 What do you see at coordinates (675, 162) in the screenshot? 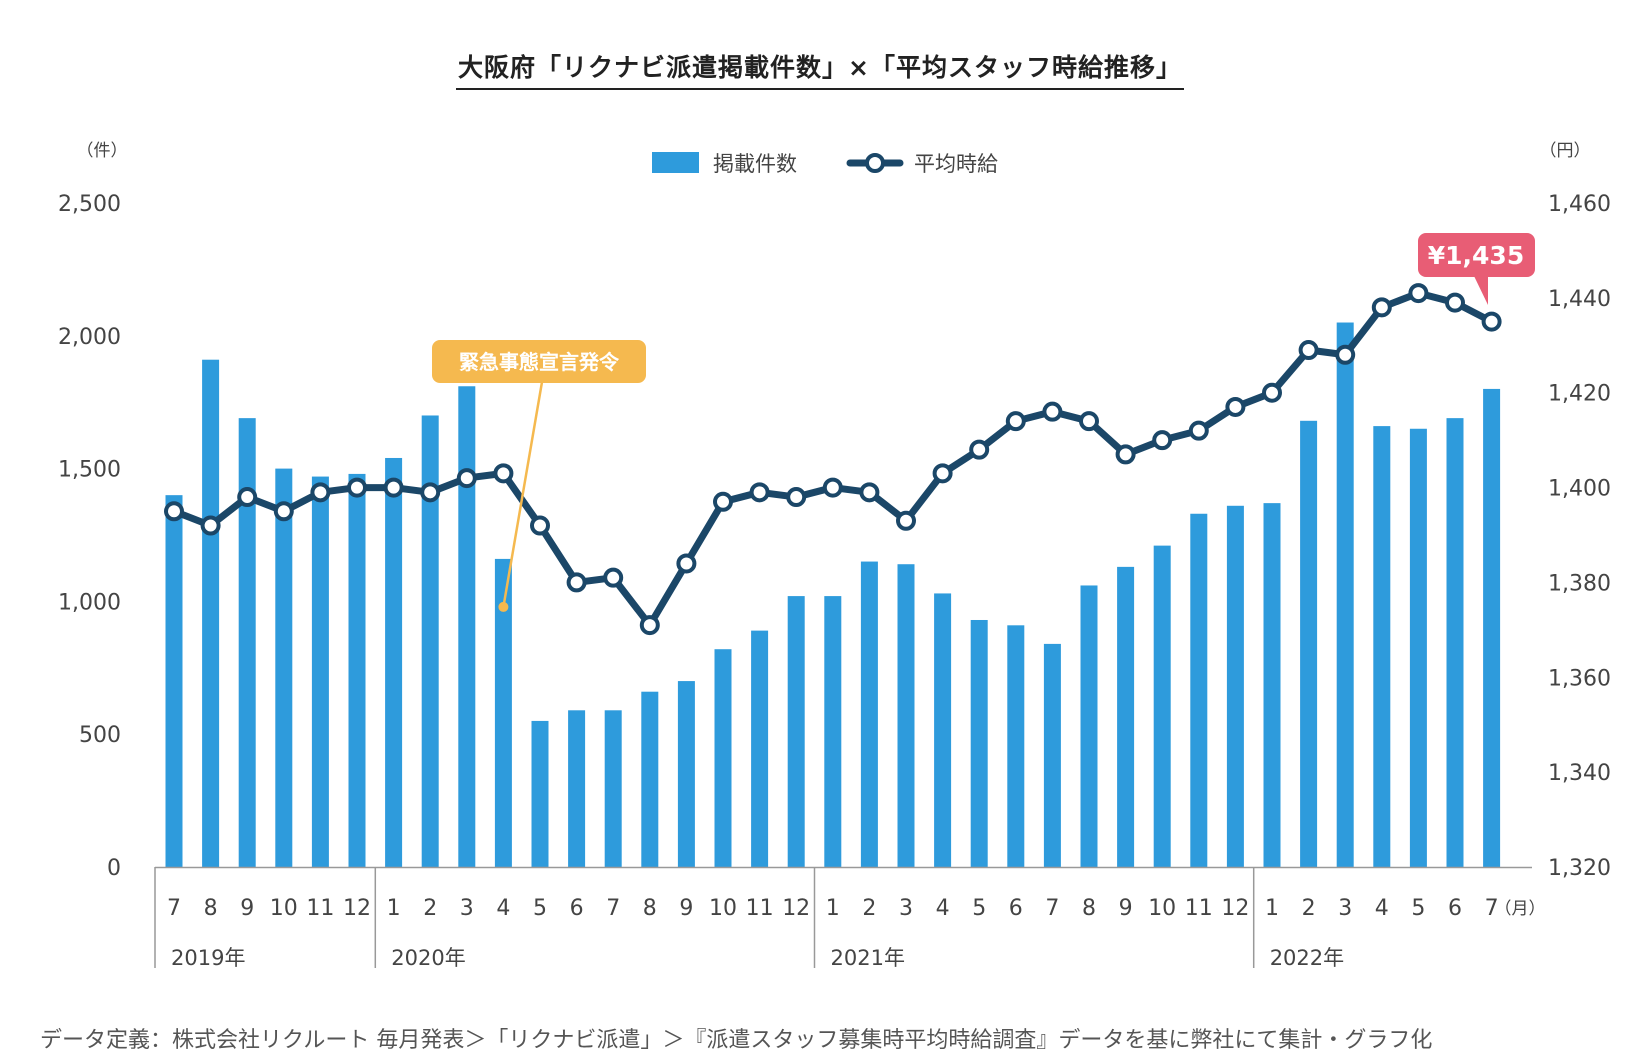
I see `legend-bar-swatch` at bounding box center [675, 162].